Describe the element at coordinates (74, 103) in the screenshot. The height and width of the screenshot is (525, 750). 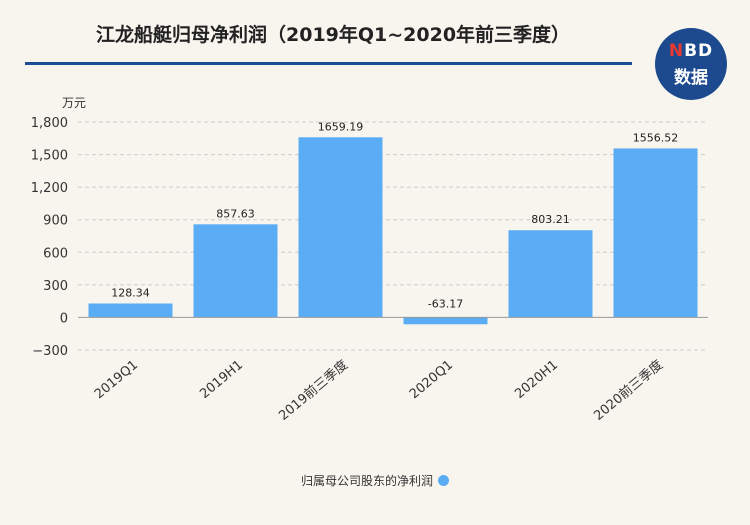
I see `y-axis-unit-label: 万元` at that location.